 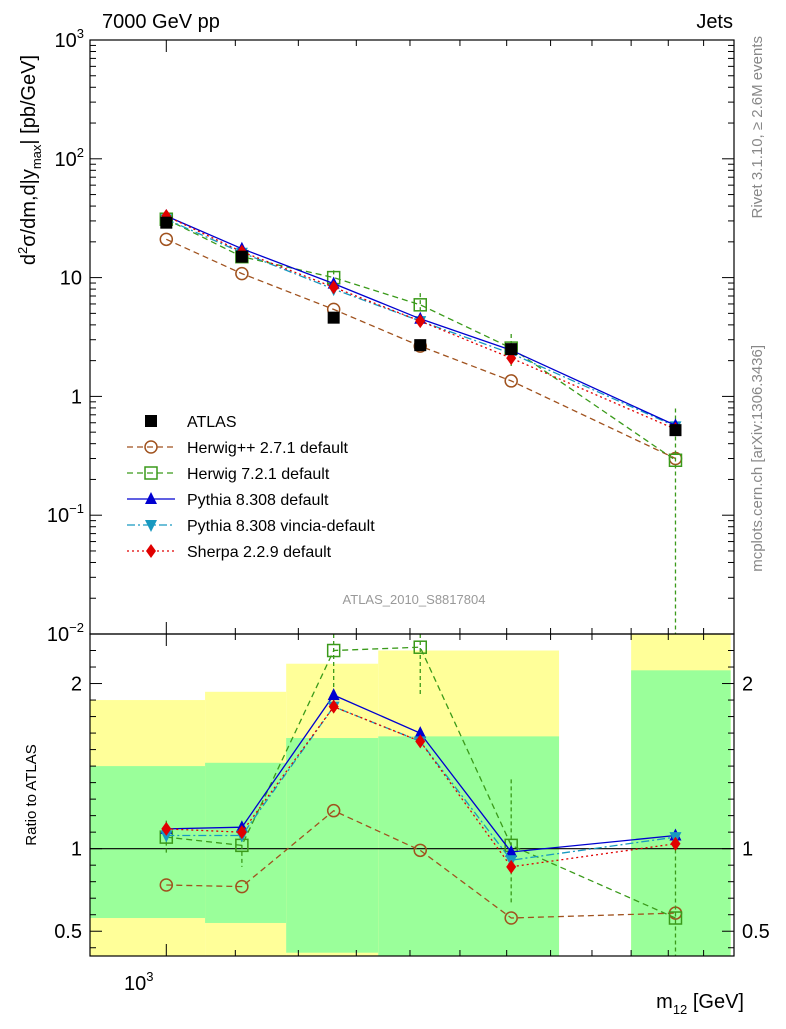 I want to click on ratio-line-pythia, so click(x=421, y=773).